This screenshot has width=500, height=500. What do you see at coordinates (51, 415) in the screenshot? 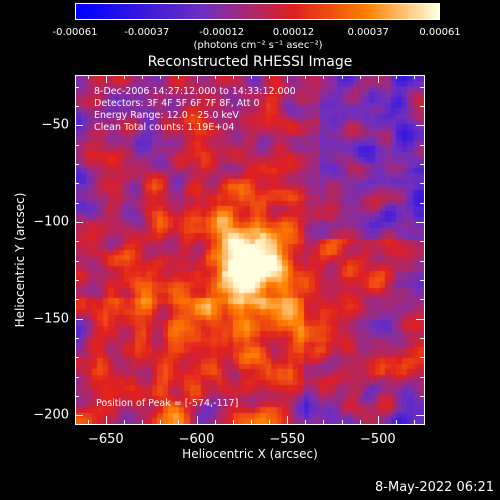
I see `y-tick-label: −200` at bounding box center [51, 415].